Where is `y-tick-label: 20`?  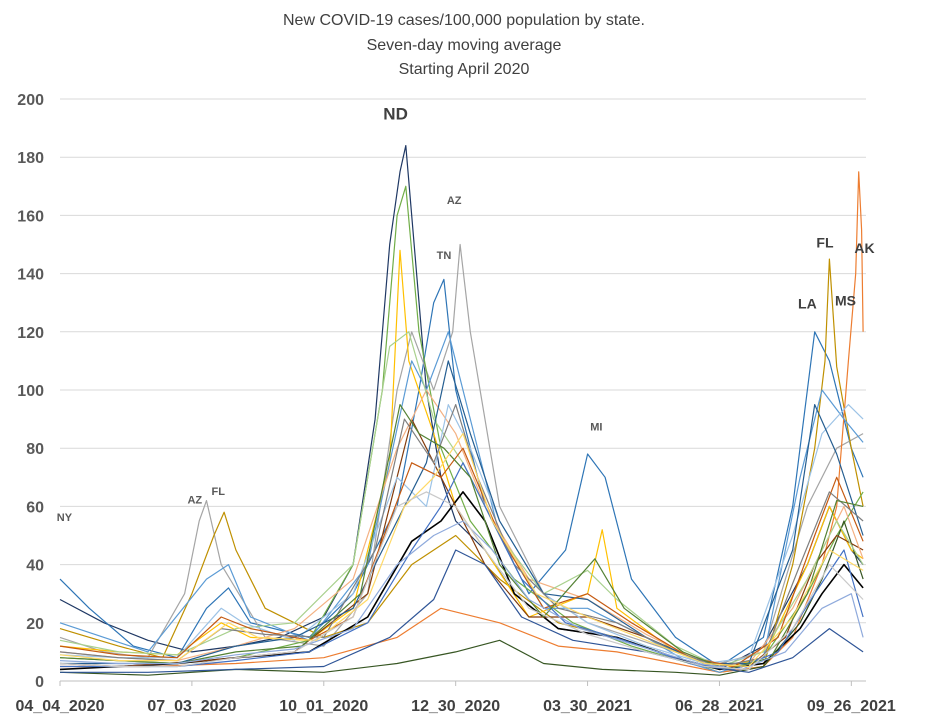 y-tick-label: 20 is located at coordinates (35, 624).